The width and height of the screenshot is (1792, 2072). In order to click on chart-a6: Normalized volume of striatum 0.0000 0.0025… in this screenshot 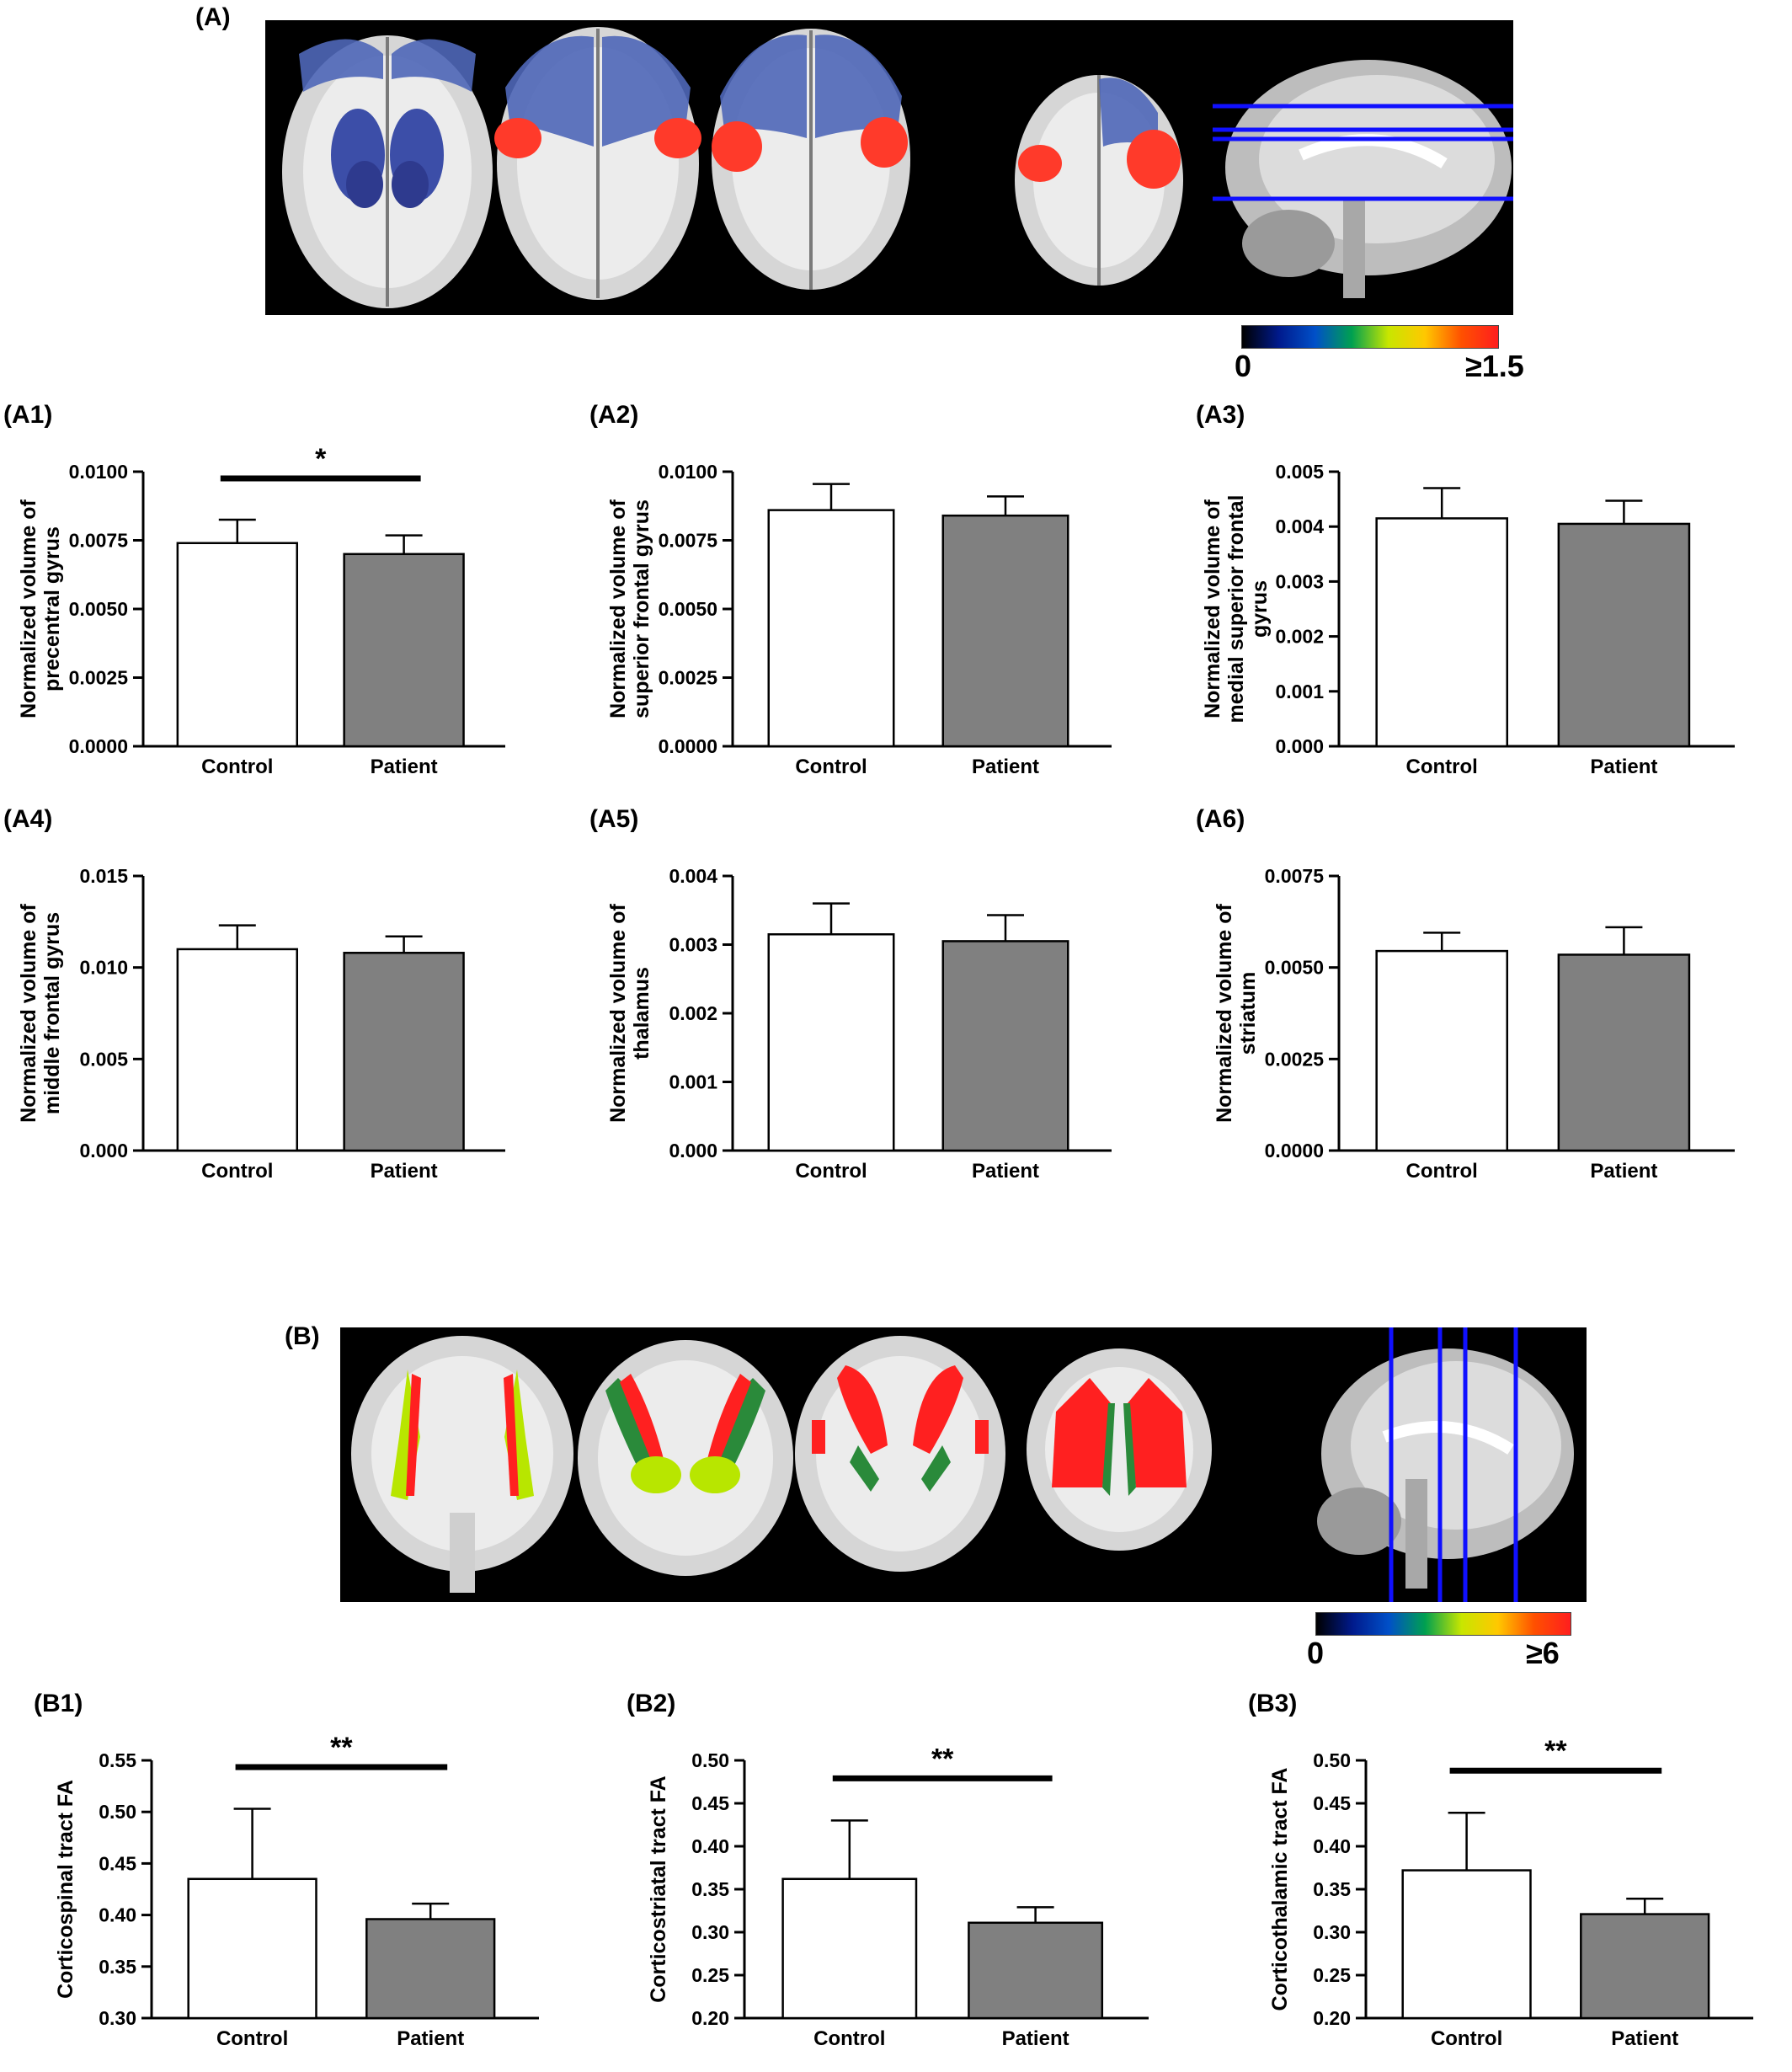, I will do `click(1482, 1023)`.